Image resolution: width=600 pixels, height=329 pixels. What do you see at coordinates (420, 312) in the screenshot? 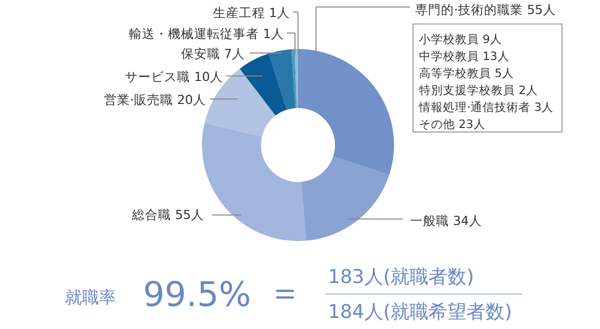
I see `text: 184人(就職希望者数)` at bounding box center [420, 312].